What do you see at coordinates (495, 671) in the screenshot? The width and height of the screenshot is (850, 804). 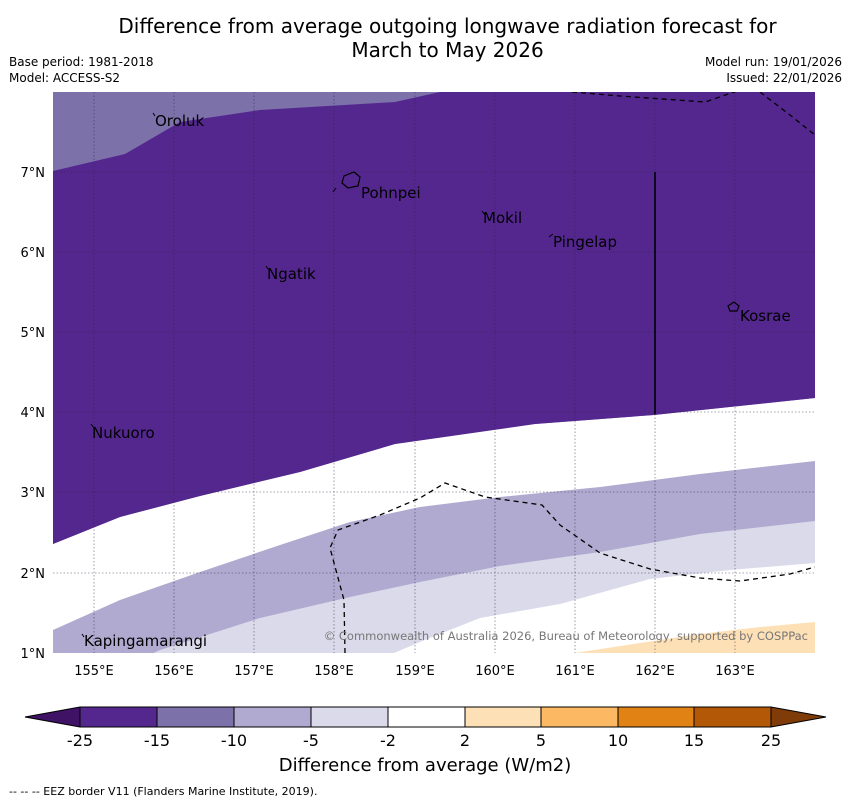 I see `lon-tick: 160°E` at bounding box center [495, 671].